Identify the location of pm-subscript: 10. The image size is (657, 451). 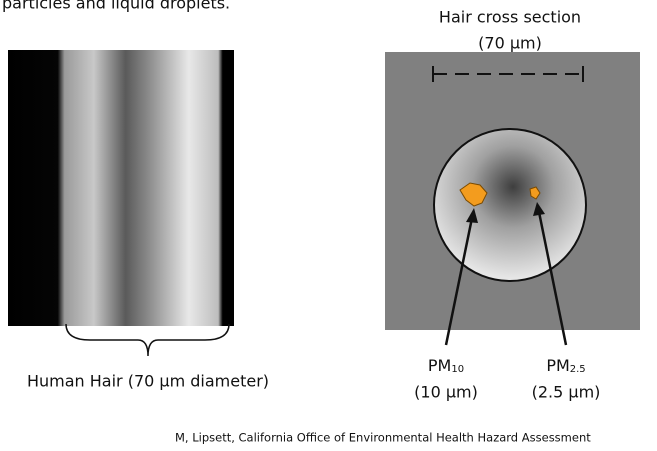
(457, 369).